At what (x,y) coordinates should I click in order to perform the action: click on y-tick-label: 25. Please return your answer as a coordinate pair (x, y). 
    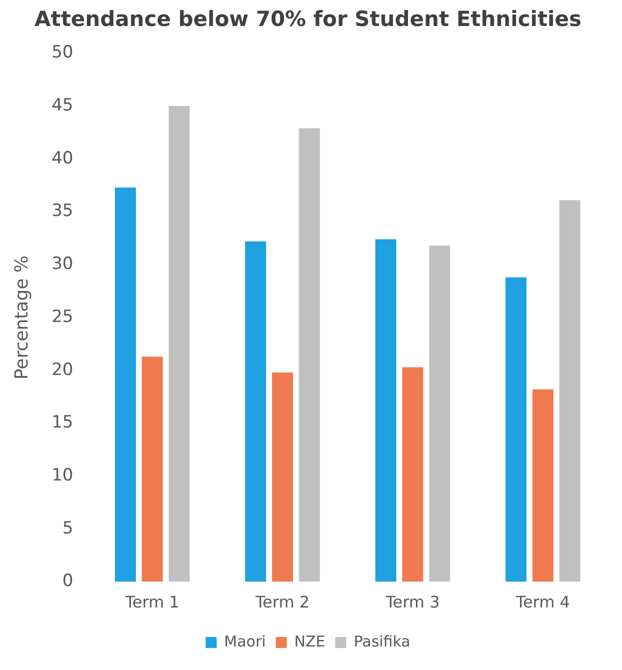
    Looking at the image, I should click on (63, 316).